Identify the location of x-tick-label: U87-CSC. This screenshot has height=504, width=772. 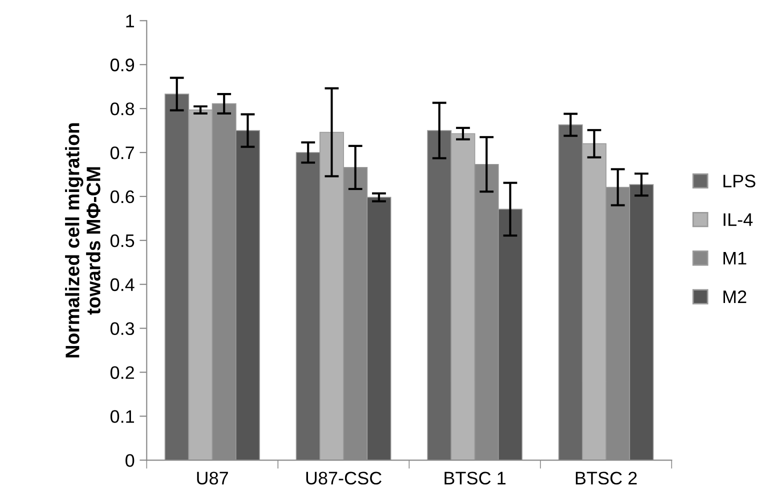
(344, 478).